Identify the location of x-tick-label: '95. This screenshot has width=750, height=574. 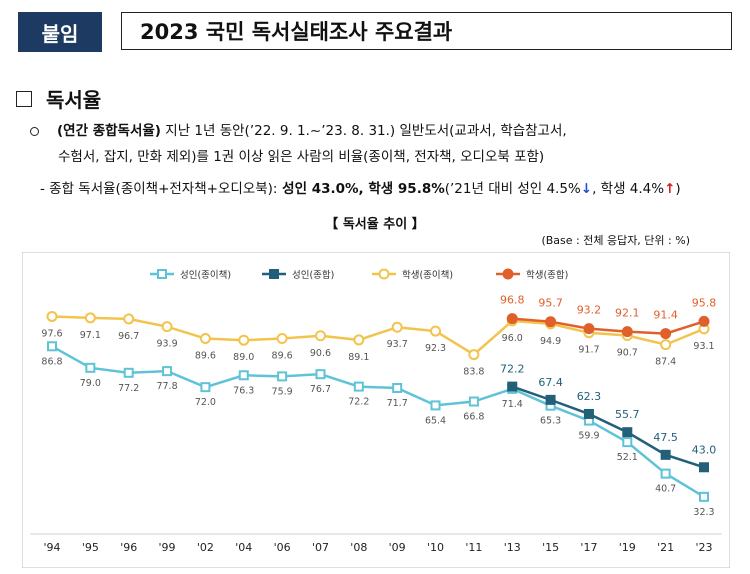
(90, 547).